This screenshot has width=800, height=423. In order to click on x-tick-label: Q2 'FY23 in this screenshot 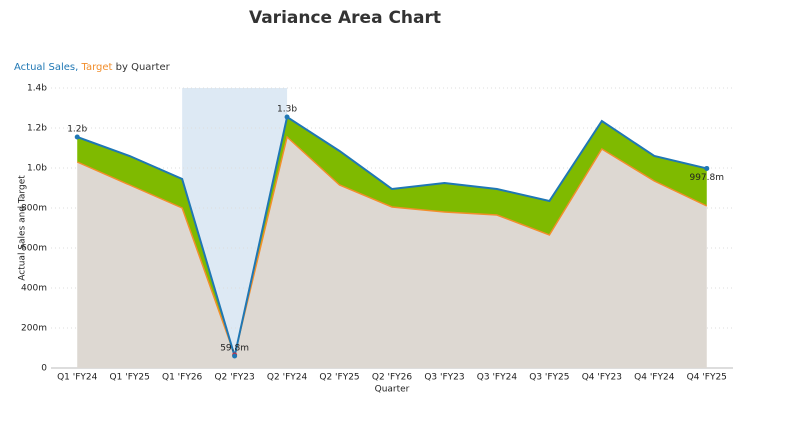, I will do `click(234, 378)`.